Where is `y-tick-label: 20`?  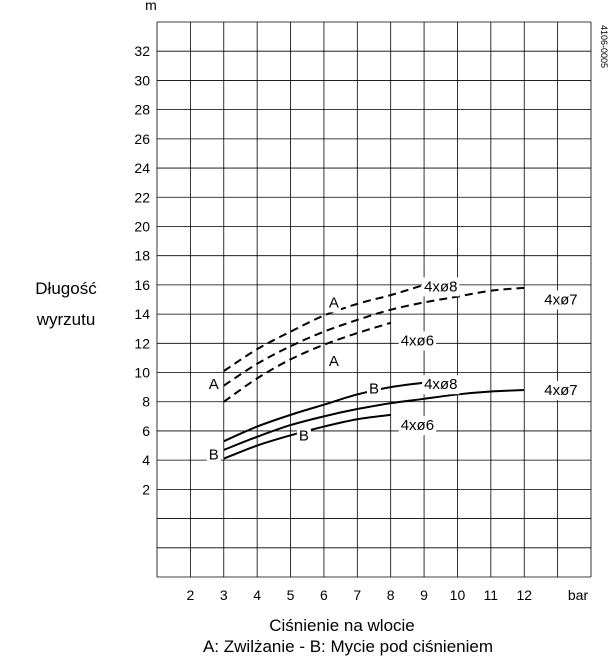 y-tick-label: 20 is located at coordinates (142, 226).